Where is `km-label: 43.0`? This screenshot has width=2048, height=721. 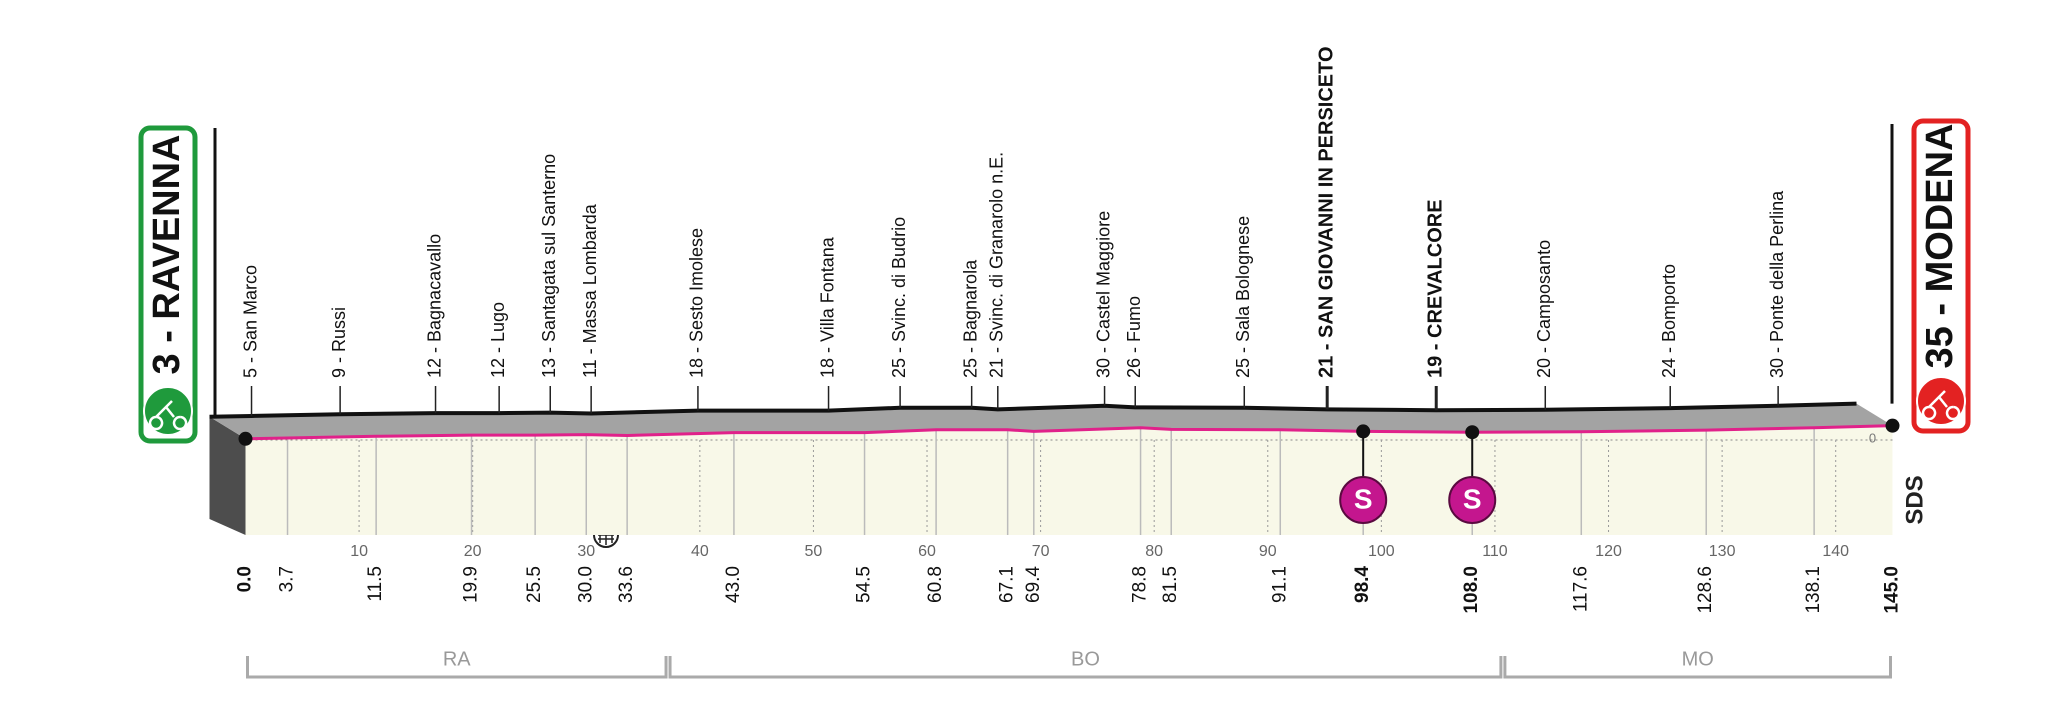
km-label: 43.0 is located at coordinates (733, 584).